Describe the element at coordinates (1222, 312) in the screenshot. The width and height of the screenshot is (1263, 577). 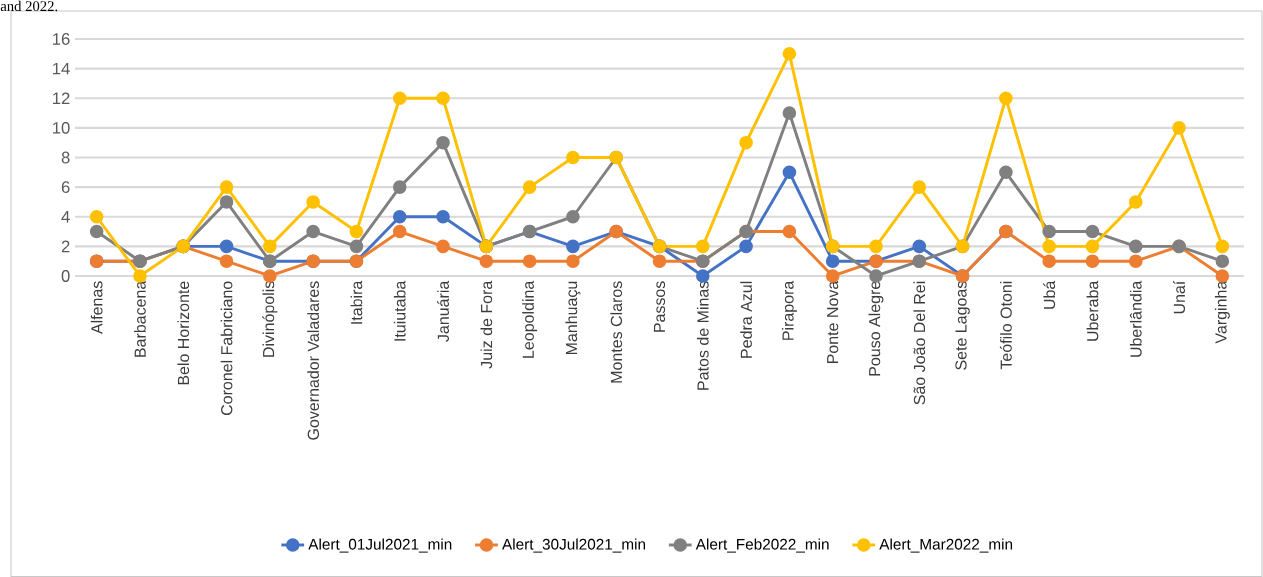
I see `x-tick-label: Varginha` at that location.